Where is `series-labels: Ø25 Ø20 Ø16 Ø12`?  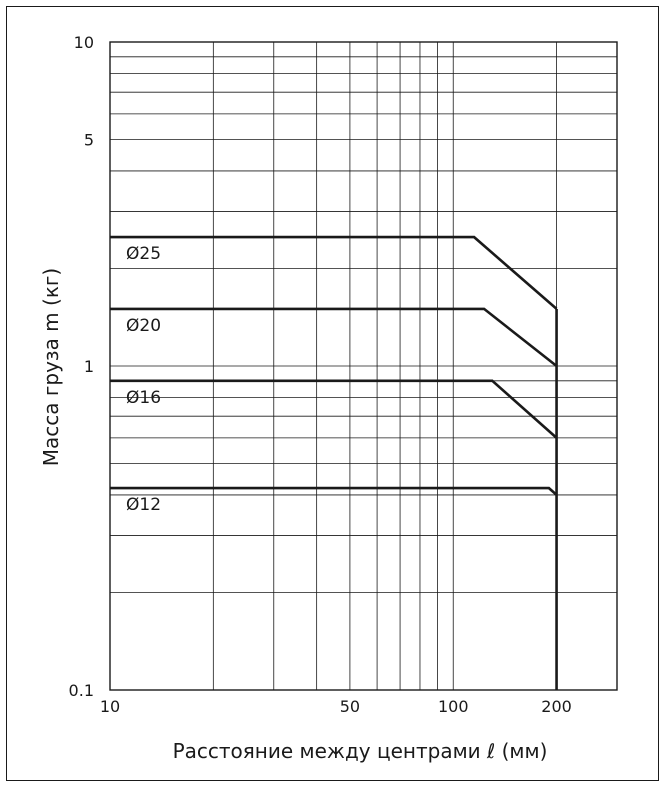
series-labels: Ø25 Ø20 Ø16 Ø12 is located at coordinates (143, 379).